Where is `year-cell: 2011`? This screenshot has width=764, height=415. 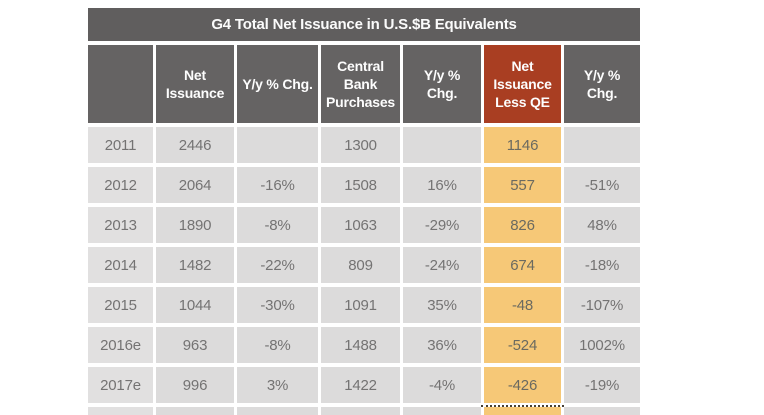
year-cell: 2011 is located at coordinates (120, 145).